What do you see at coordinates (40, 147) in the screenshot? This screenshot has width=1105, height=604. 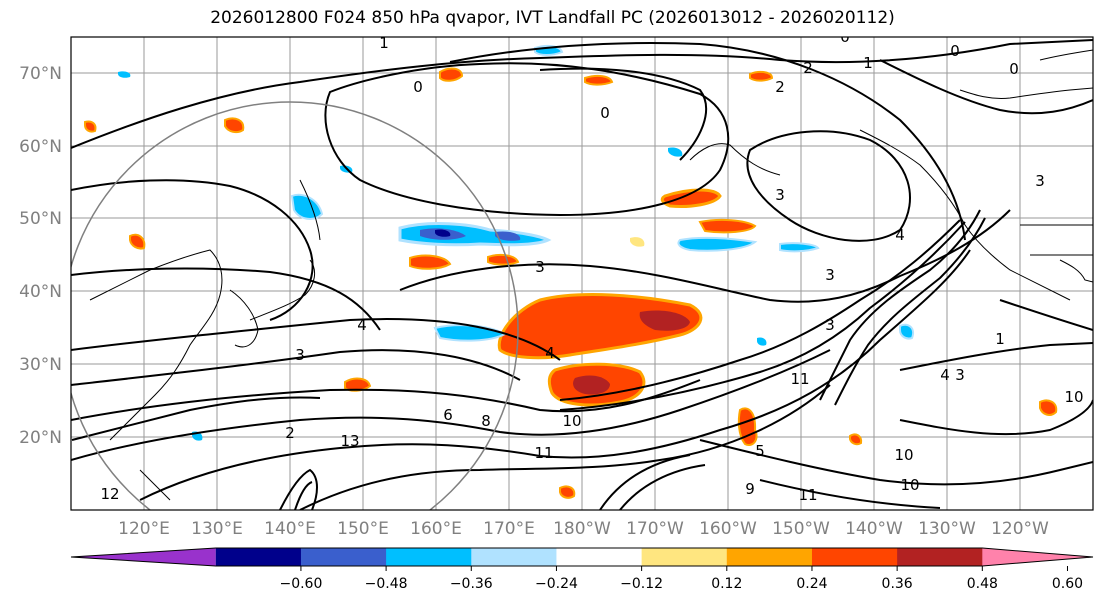 I see `lat-label: 60°N` at bounding box center [40, 147].